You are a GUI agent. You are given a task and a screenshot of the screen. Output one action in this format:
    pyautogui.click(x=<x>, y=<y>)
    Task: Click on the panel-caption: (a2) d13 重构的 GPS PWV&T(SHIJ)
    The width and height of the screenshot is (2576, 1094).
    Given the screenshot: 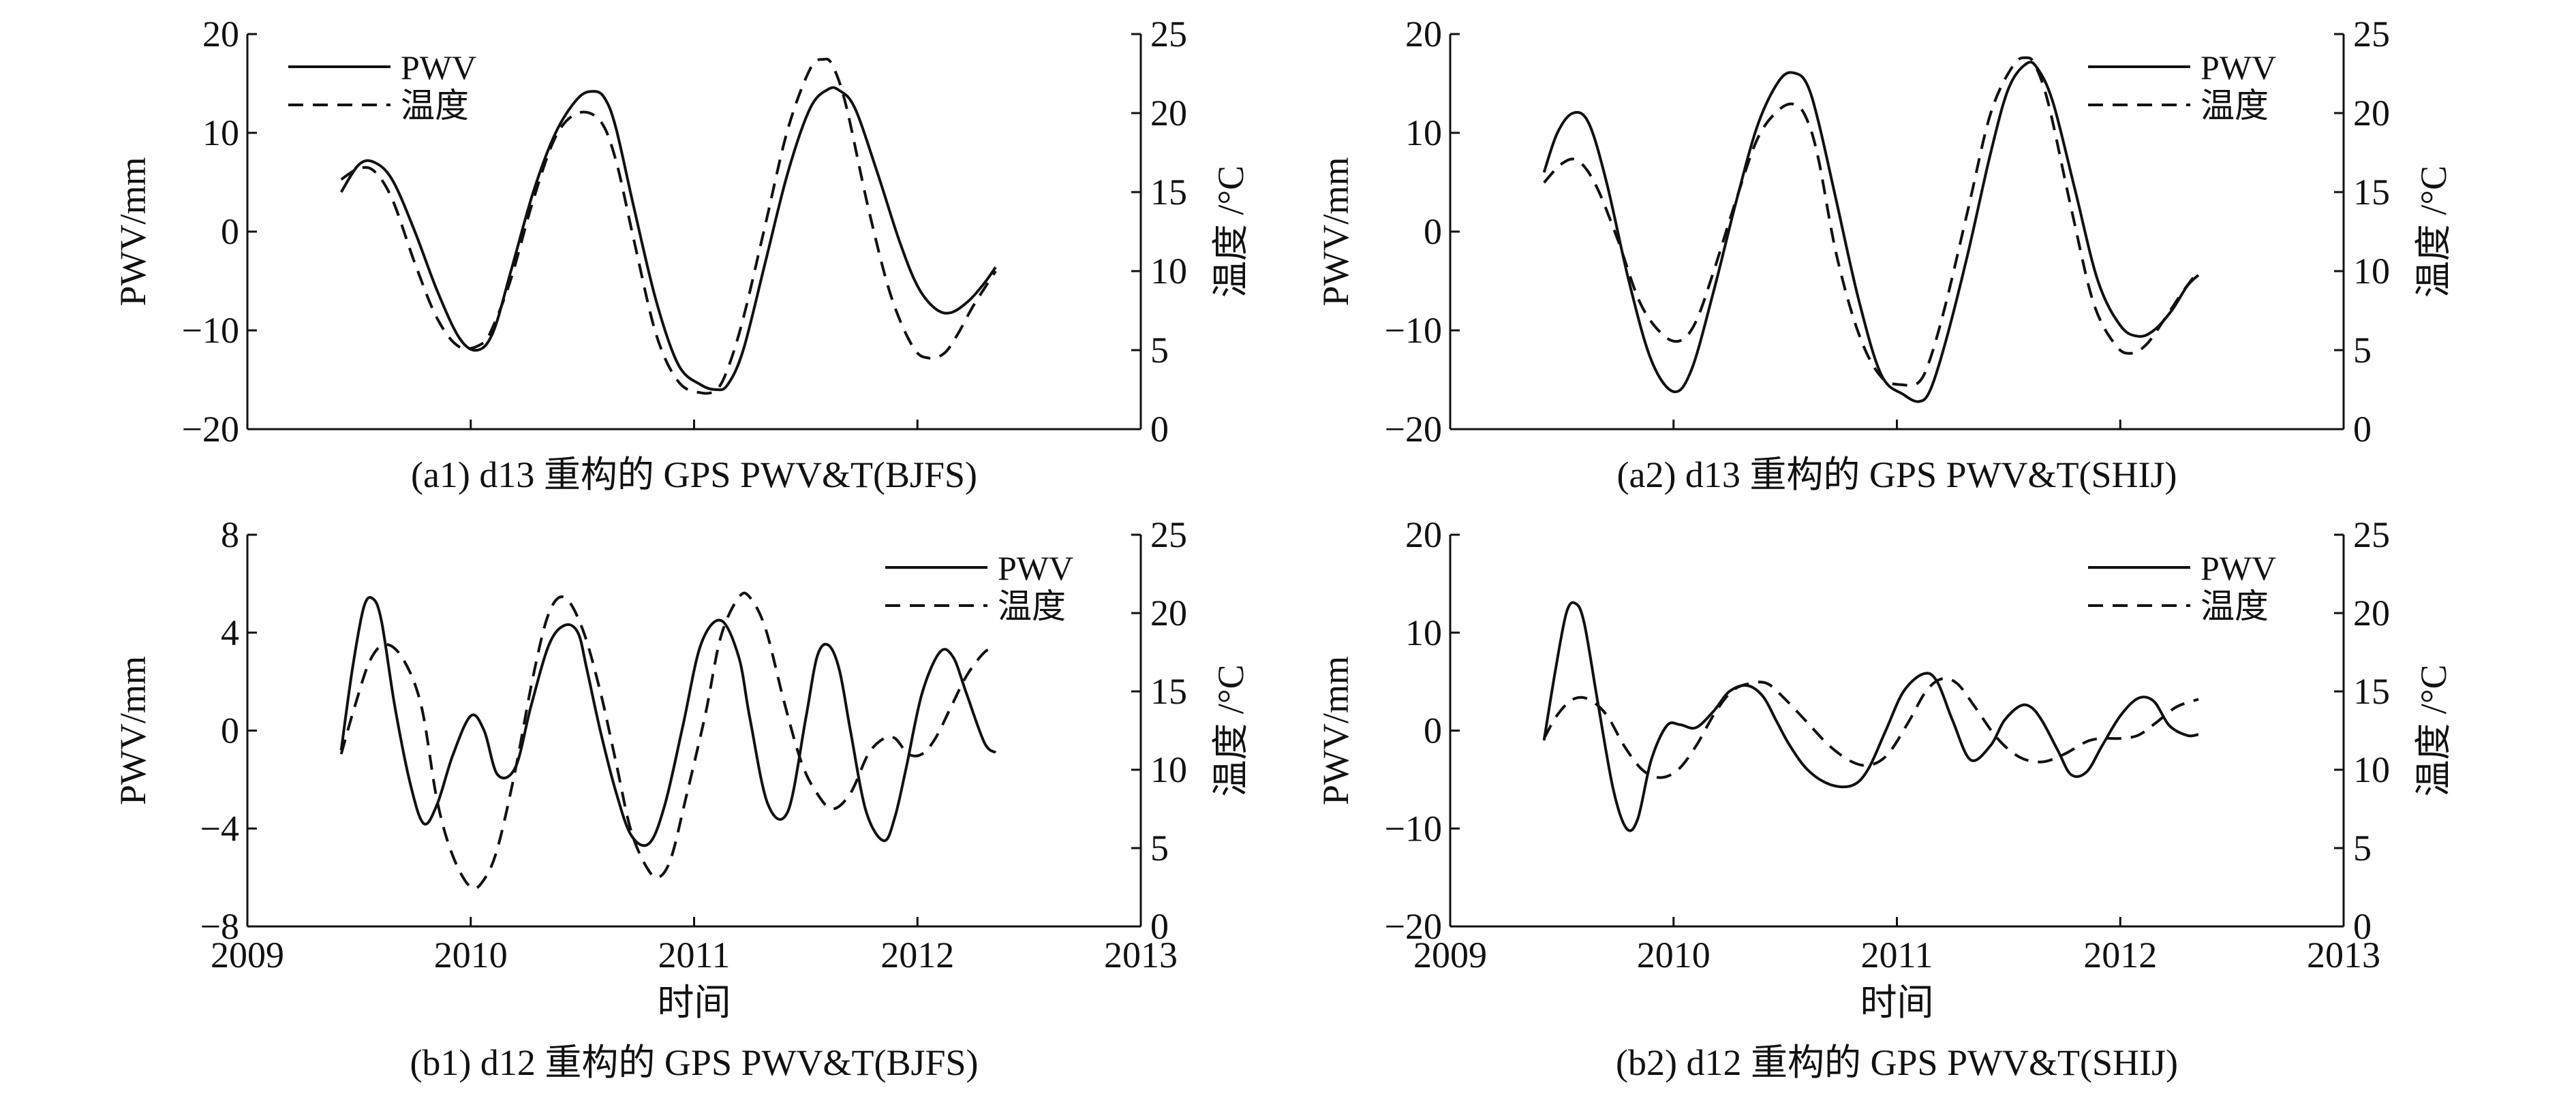 What is the action you would take?
    pyautogui.click(x=1897, y=474)
    